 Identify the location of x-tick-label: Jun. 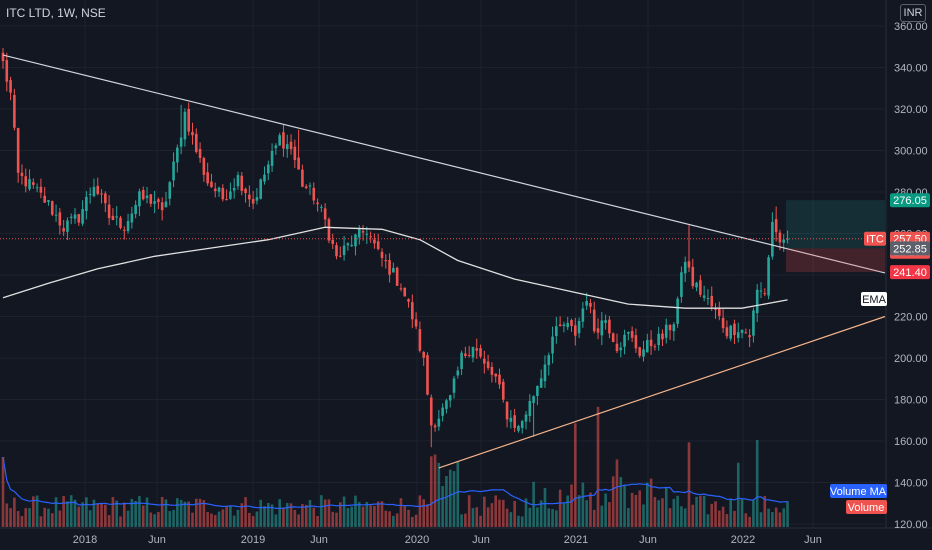
(481, 540).